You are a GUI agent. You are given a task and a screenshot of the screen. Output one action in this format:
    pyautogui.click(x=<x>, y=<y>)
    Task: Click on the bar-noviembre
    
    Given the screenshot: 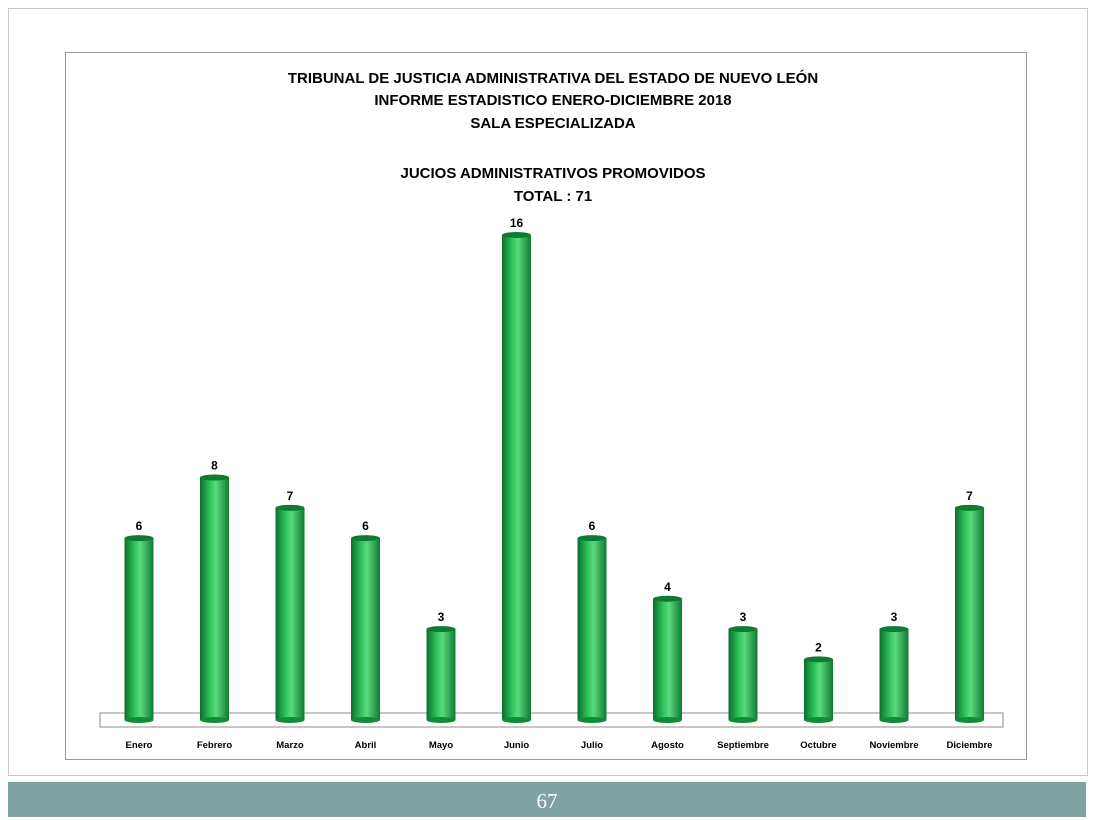 What is the action you would take?
    pyautogui.click(x=894, y=674)
    